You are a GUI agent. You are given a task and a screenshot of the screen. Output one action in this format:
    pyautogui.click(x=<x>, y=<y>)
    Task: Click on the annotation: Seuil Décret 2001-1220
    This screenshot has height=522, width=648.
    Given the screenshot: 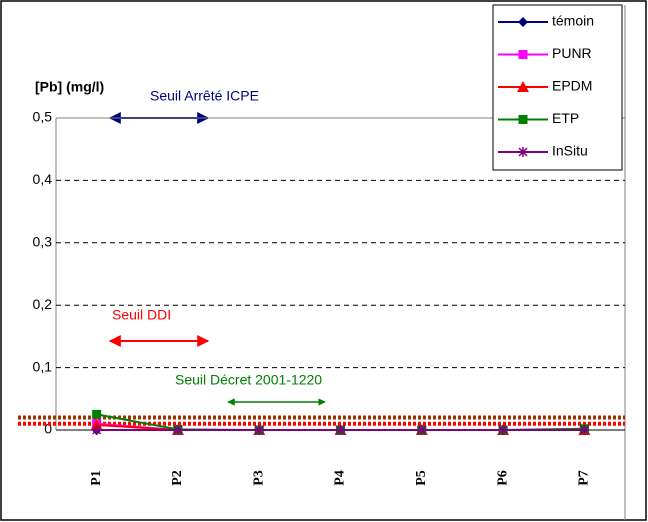 What is the action you would take?
    pyautogui.click(x=248, y=380)
    